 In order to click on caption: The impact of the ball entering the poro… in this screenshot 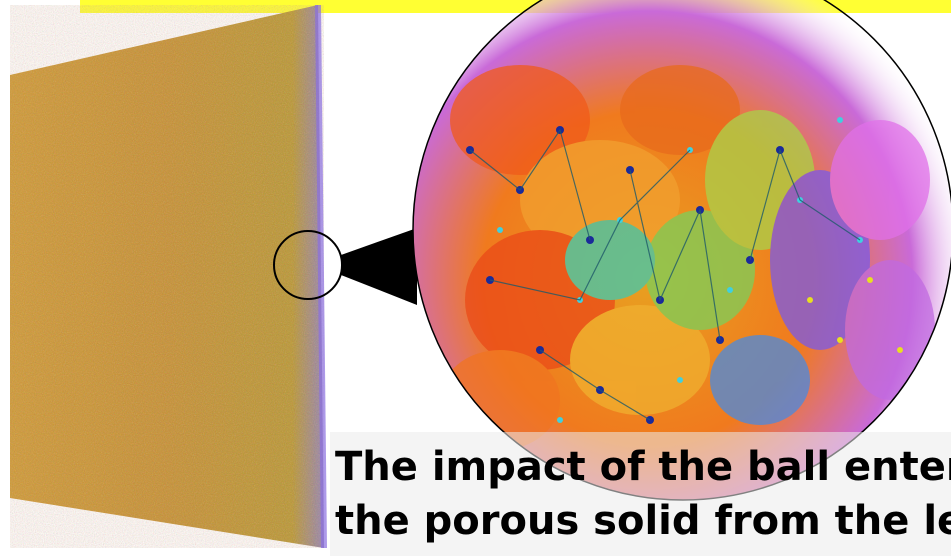, I will do `click(643, 494)`.